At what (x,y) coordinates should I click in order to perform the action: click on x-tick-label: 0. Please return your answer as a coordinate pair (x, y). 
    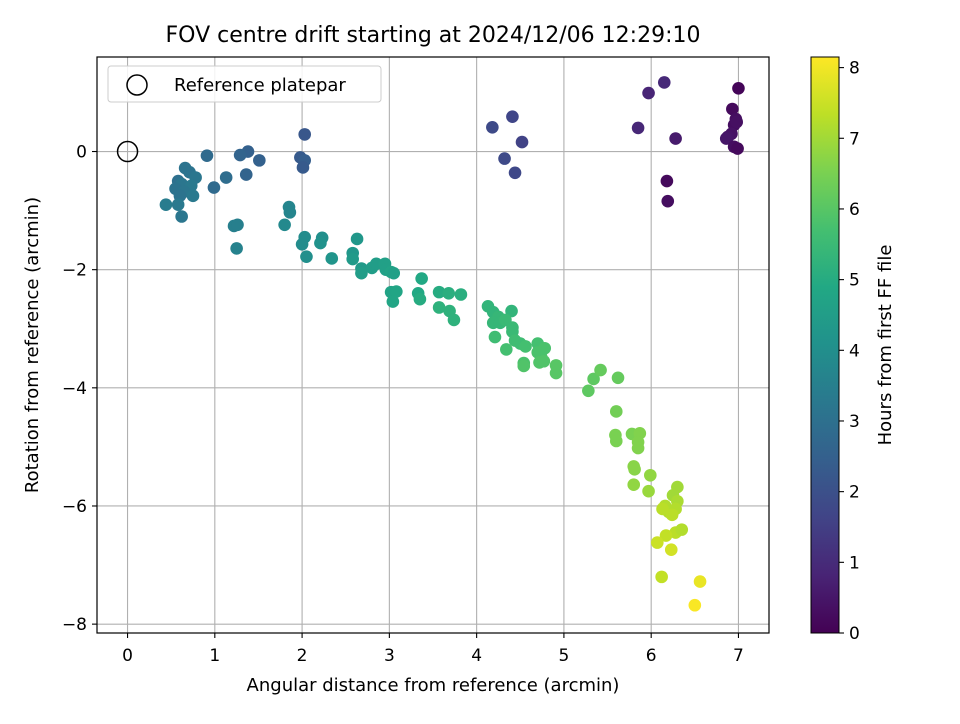
    Looking at the image, I should click on (127, 656).